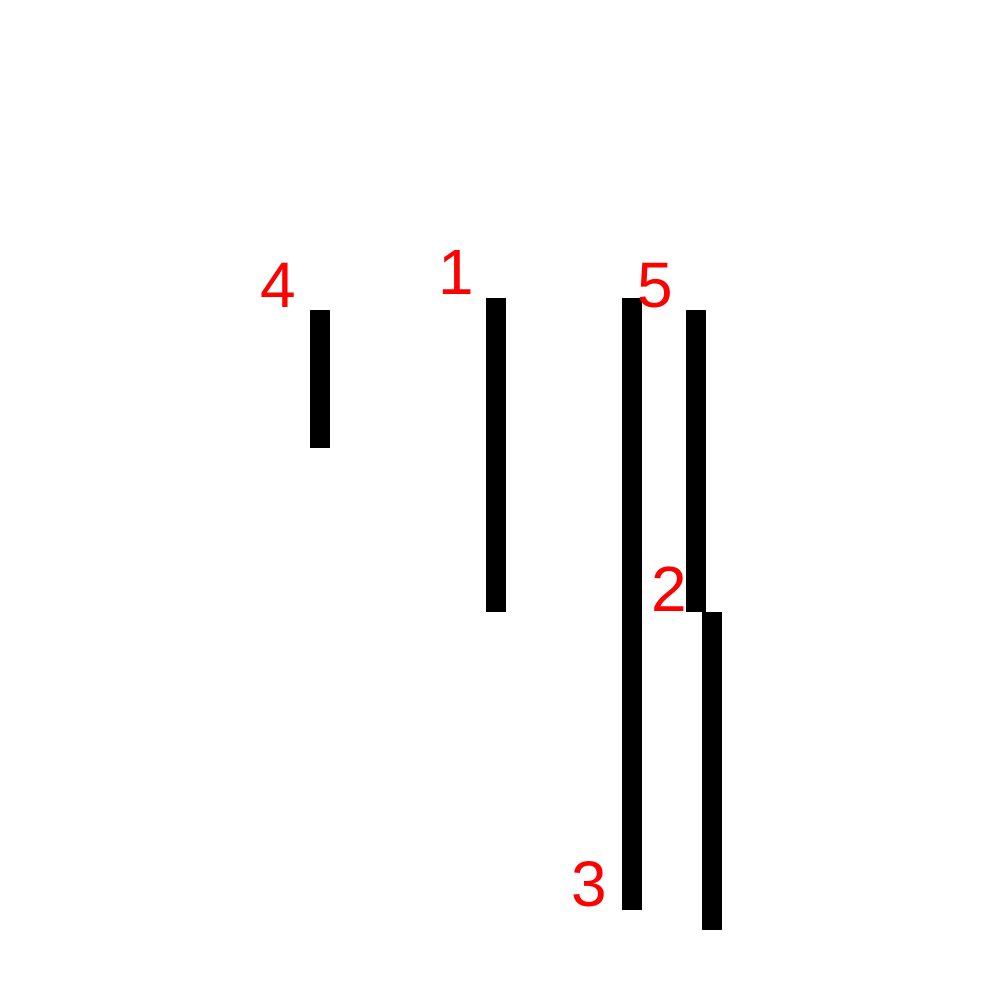 This screenshot has width=1000, height=1000. Describe the element at coordinates (589, 884) in the screenshot. I see `label-3: 3` at that location.